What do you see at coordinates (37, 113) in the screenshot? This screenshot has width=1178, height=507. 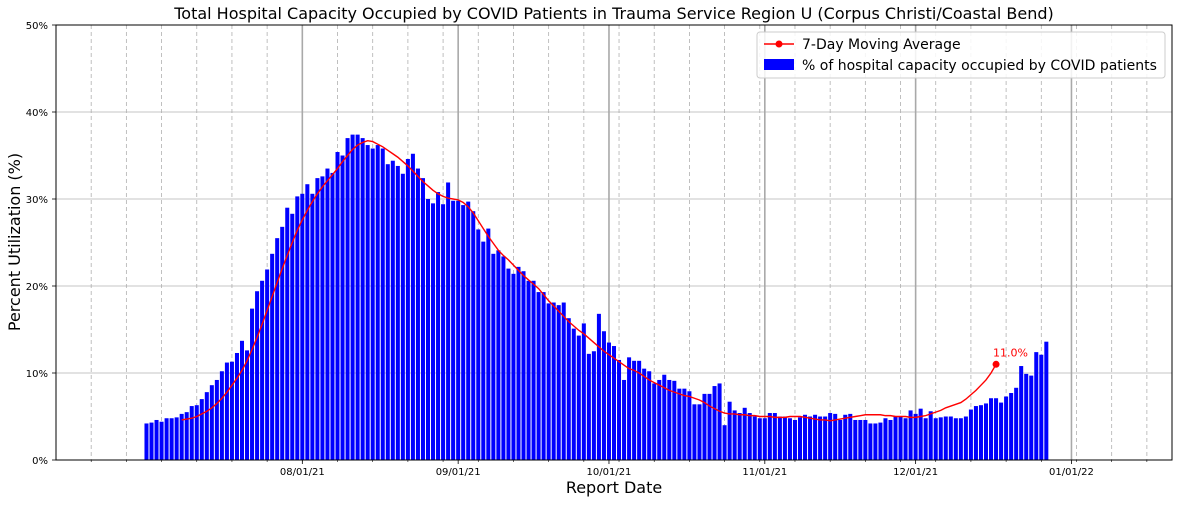 I see `y-tick-label: 40%` at bounding box center [37, 113].